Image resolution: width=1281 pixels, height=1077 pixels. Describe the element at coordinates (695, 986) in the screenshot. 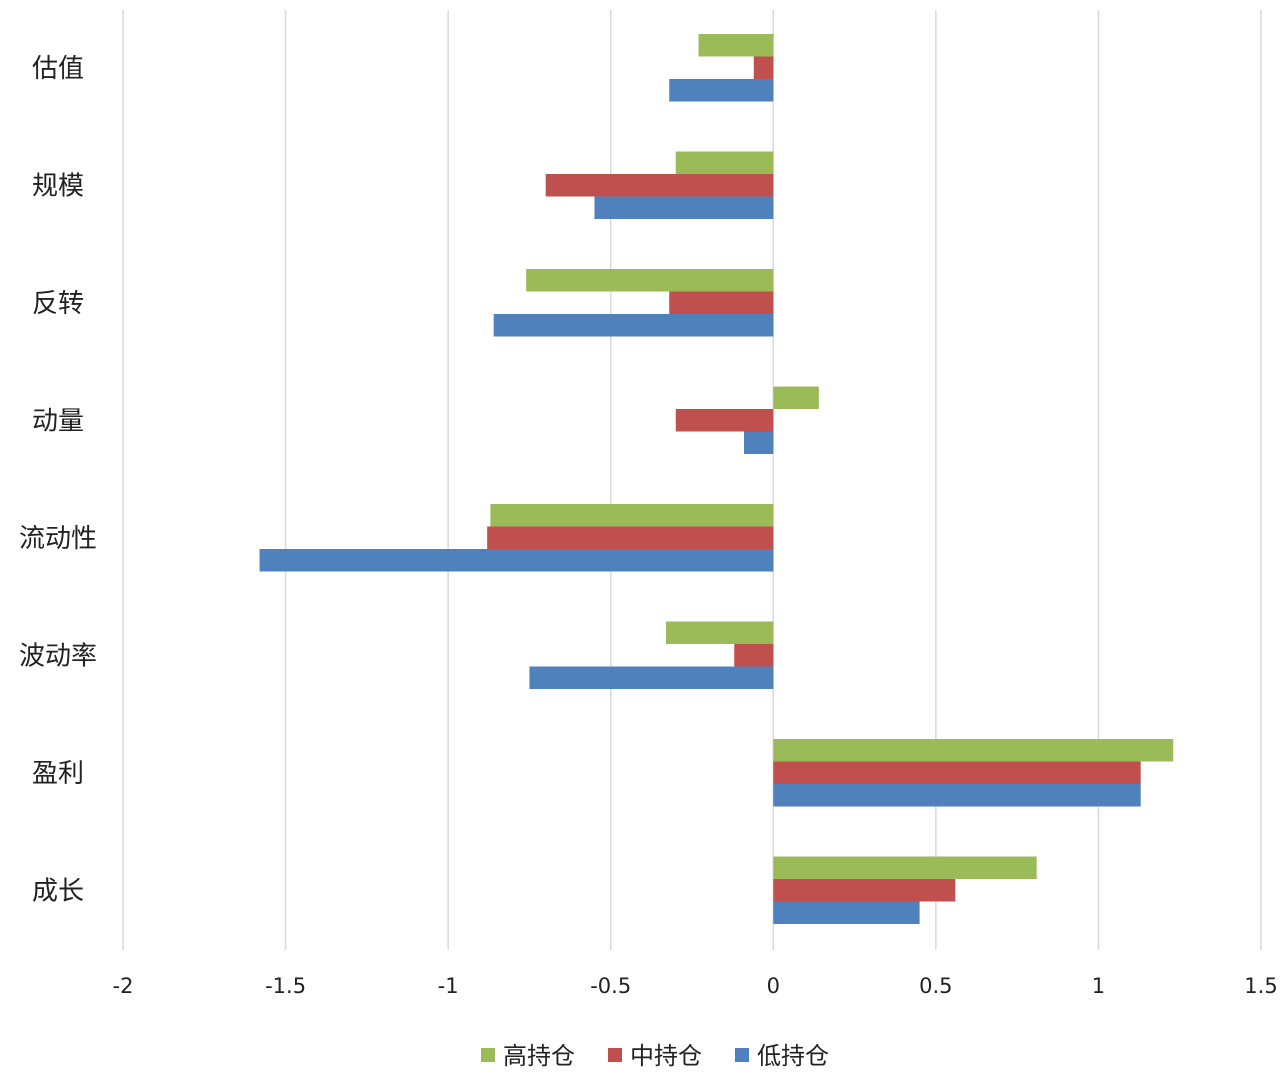

I see `x-axis-tick-labels: -2 -1.5 -1 -0.5 0 0.5 1 1.5` at that location.